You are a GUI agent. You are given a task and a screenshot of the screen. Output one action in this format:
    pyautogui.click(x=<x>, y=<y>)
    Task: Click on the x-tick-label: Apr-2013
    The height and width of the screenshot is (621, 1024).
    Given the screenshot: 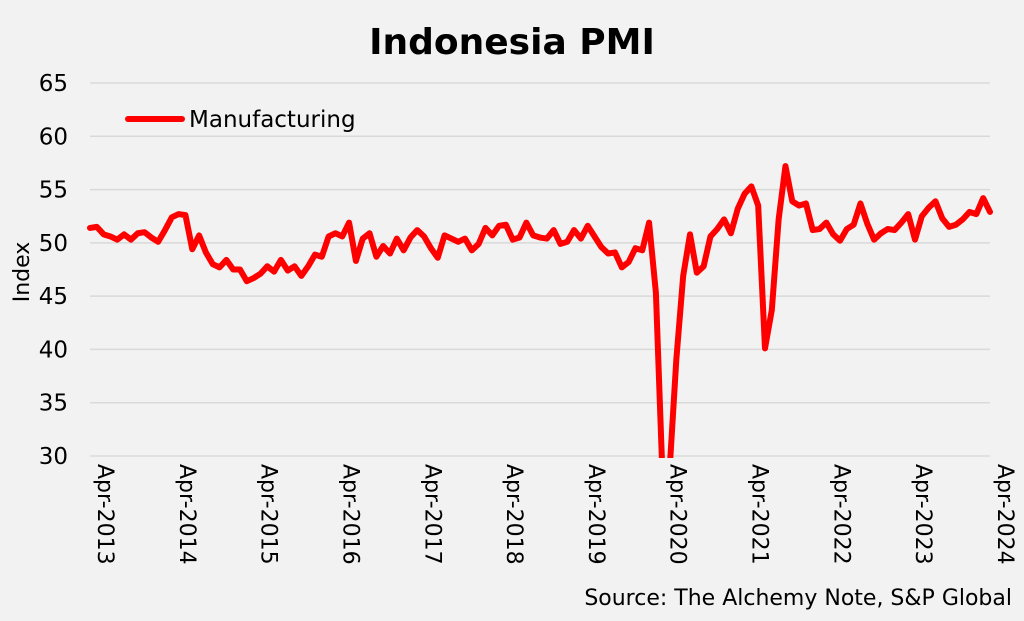 What is the action you would take?
    pyautogui.click(x=104, y=514)
    